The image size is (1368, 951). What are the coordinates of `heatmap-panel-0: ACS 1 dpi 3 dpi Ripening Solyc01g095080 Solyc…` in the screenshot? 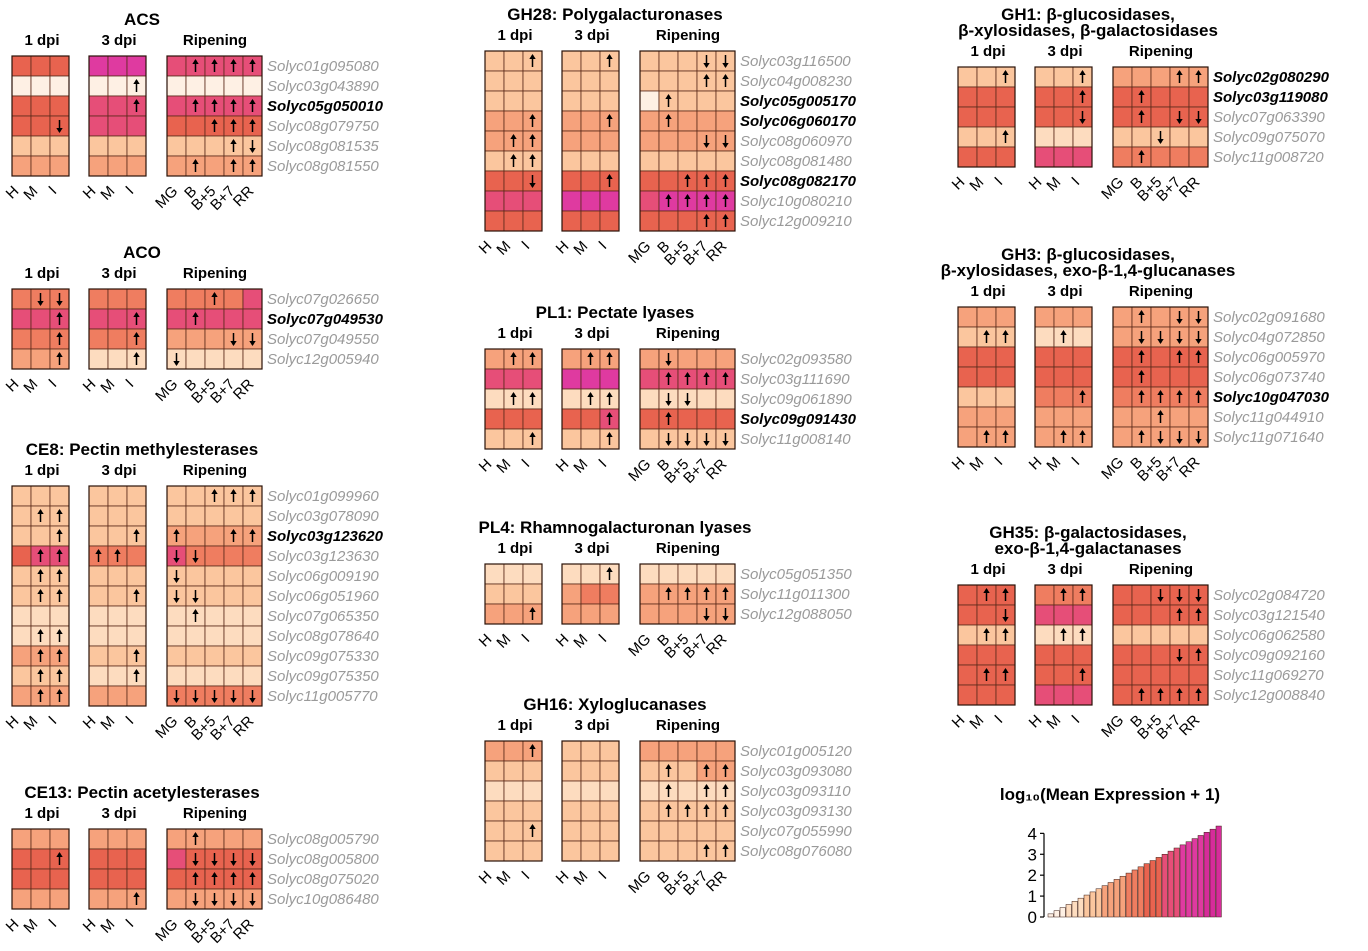 It's located at (193, 112).